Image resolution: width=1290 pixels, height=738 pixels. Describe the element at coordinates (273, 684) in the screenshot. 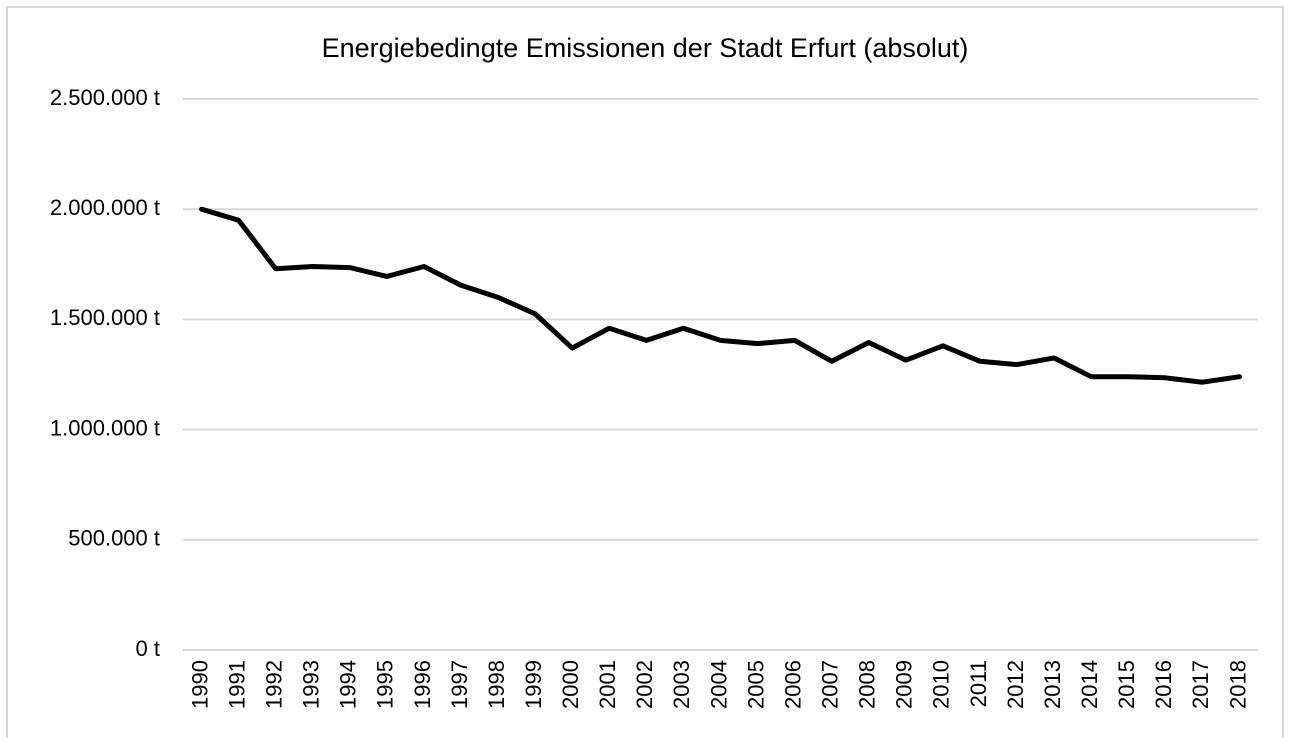

I see `x-tick-label: 1992` at that location.